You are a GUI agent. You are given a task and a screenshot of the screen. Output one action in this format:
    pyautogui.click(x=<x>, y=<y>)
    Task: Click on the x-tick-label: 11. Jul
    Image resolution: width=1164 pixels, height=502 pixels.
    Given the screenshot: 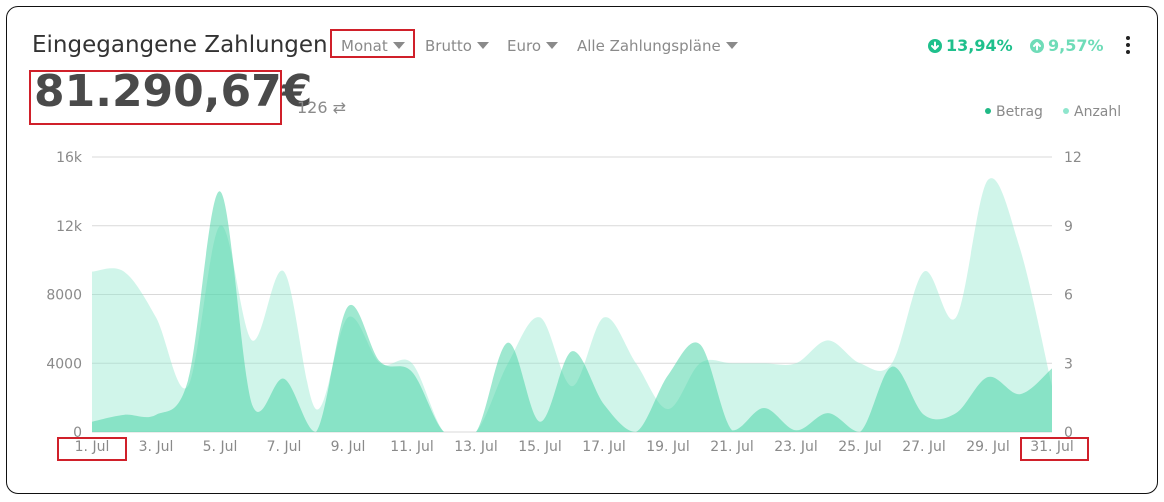 What is the action you would take?
    pyautogui.click(x=412, y=447)
    